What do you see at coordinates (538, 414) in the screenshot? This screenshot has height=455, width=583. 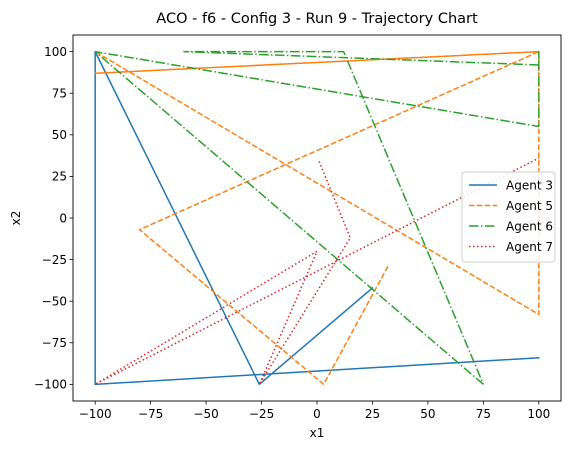 I see `x-tick-label: 100` at bounding box center [538, 414].